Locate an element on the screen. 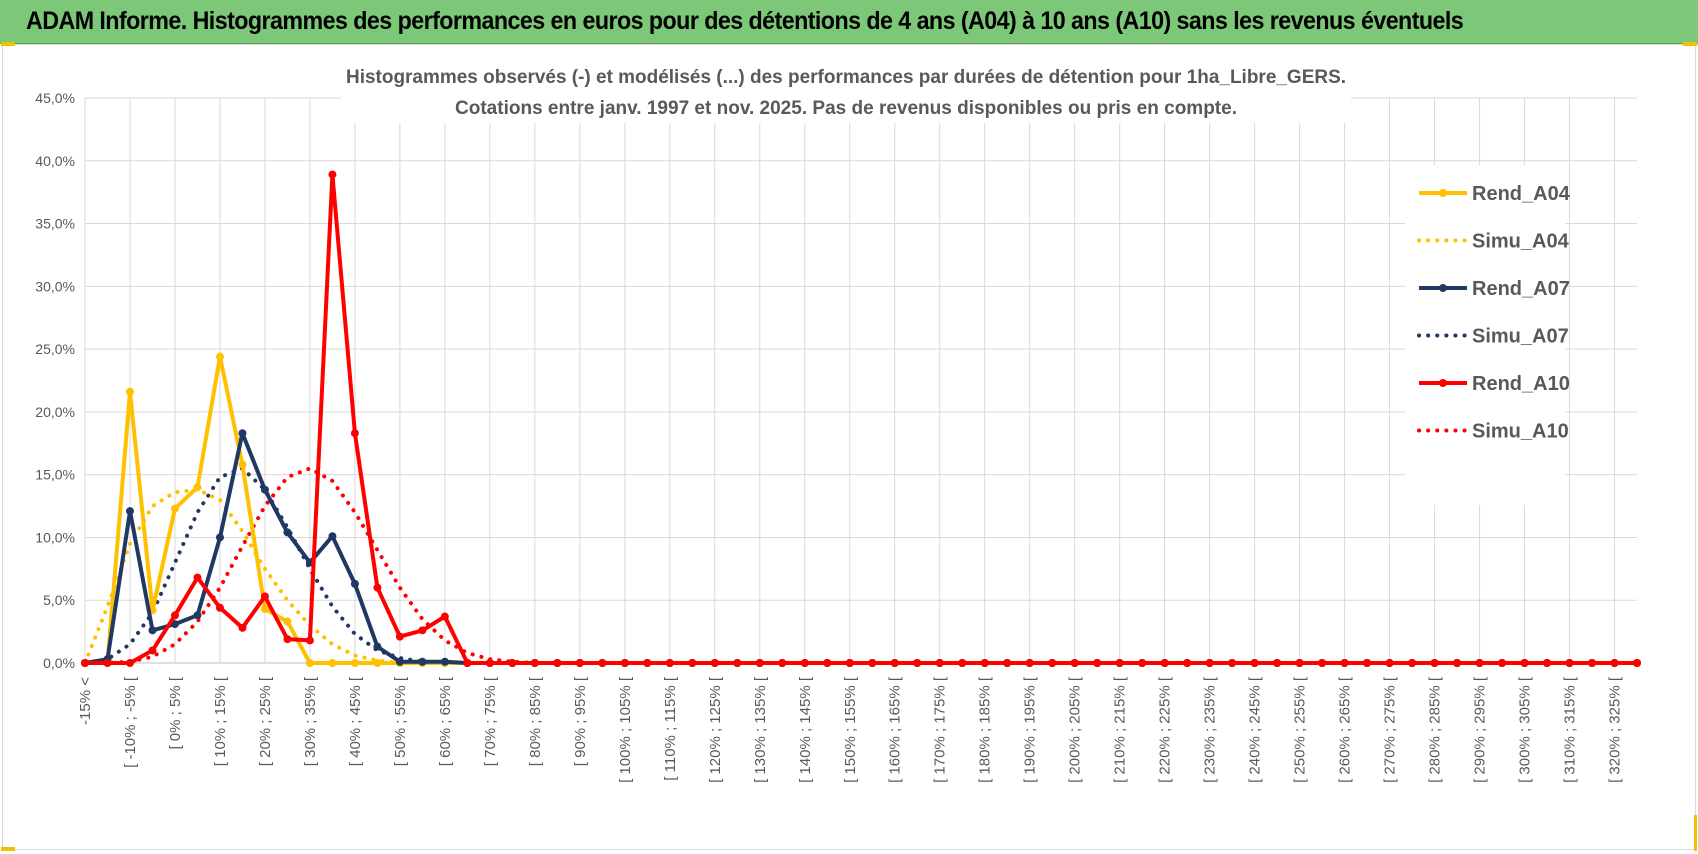 This screenshot has height=854, width=1698. x-tick-label: [ 240% ; 245% [ is located at coordinates (1255, 729).